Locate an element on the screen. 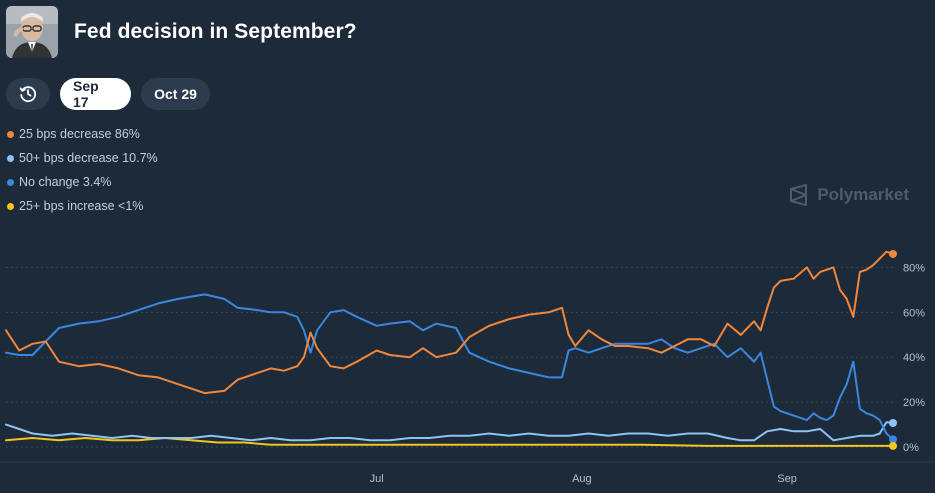  series-line-50-bps-decrease is located at coordinates (449, 431).